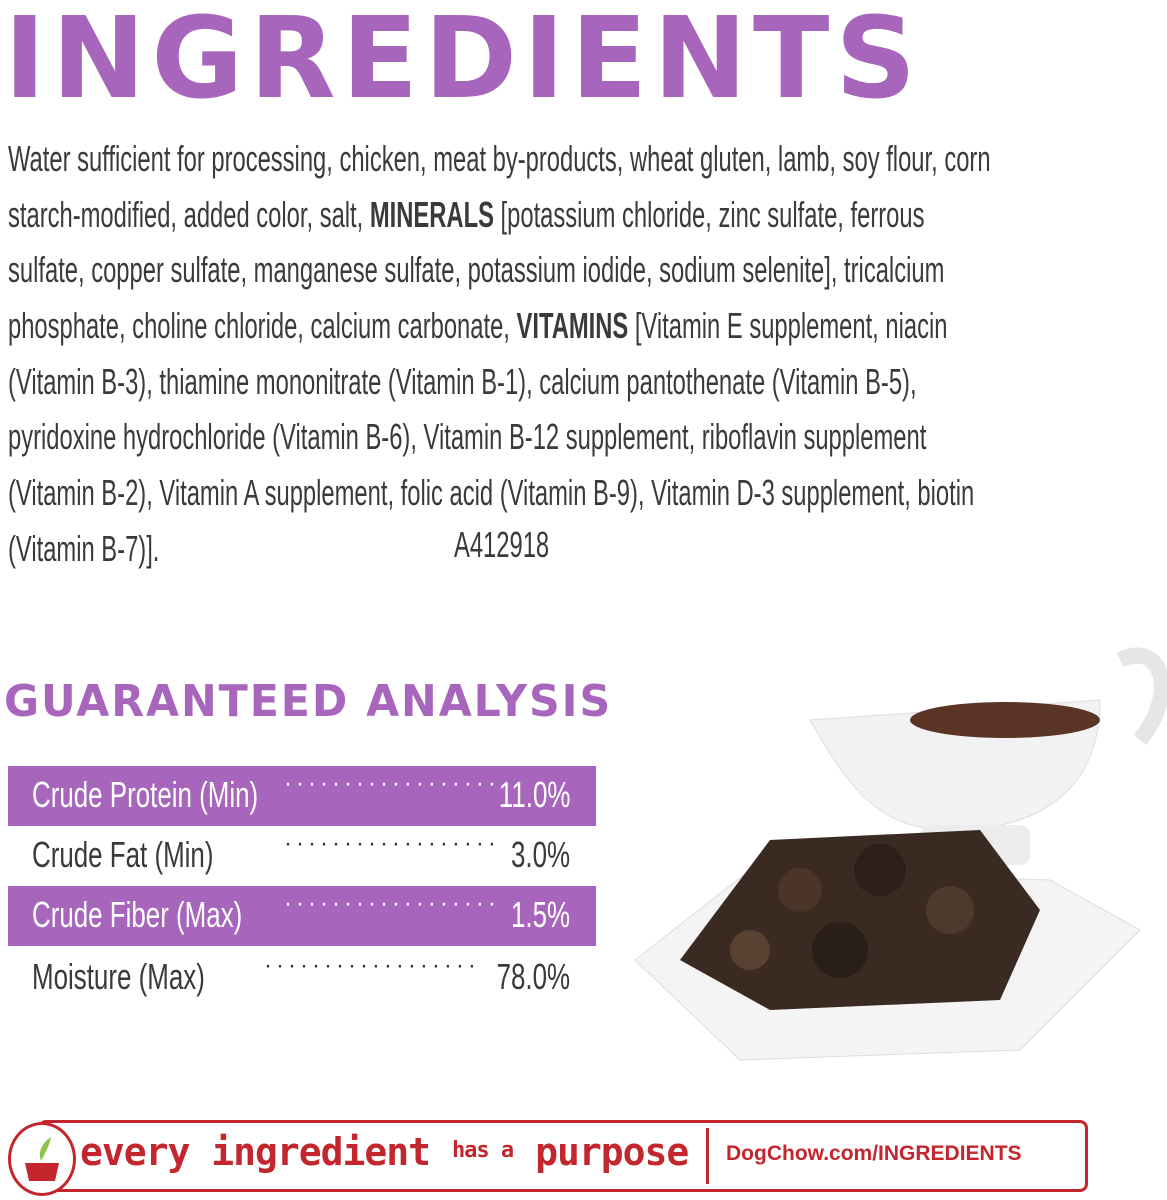  What do you see at coordinates (145, 794) in the screenshot?
I see `row-label: Crude Protein (Min)` at bounding box center [145, 794].